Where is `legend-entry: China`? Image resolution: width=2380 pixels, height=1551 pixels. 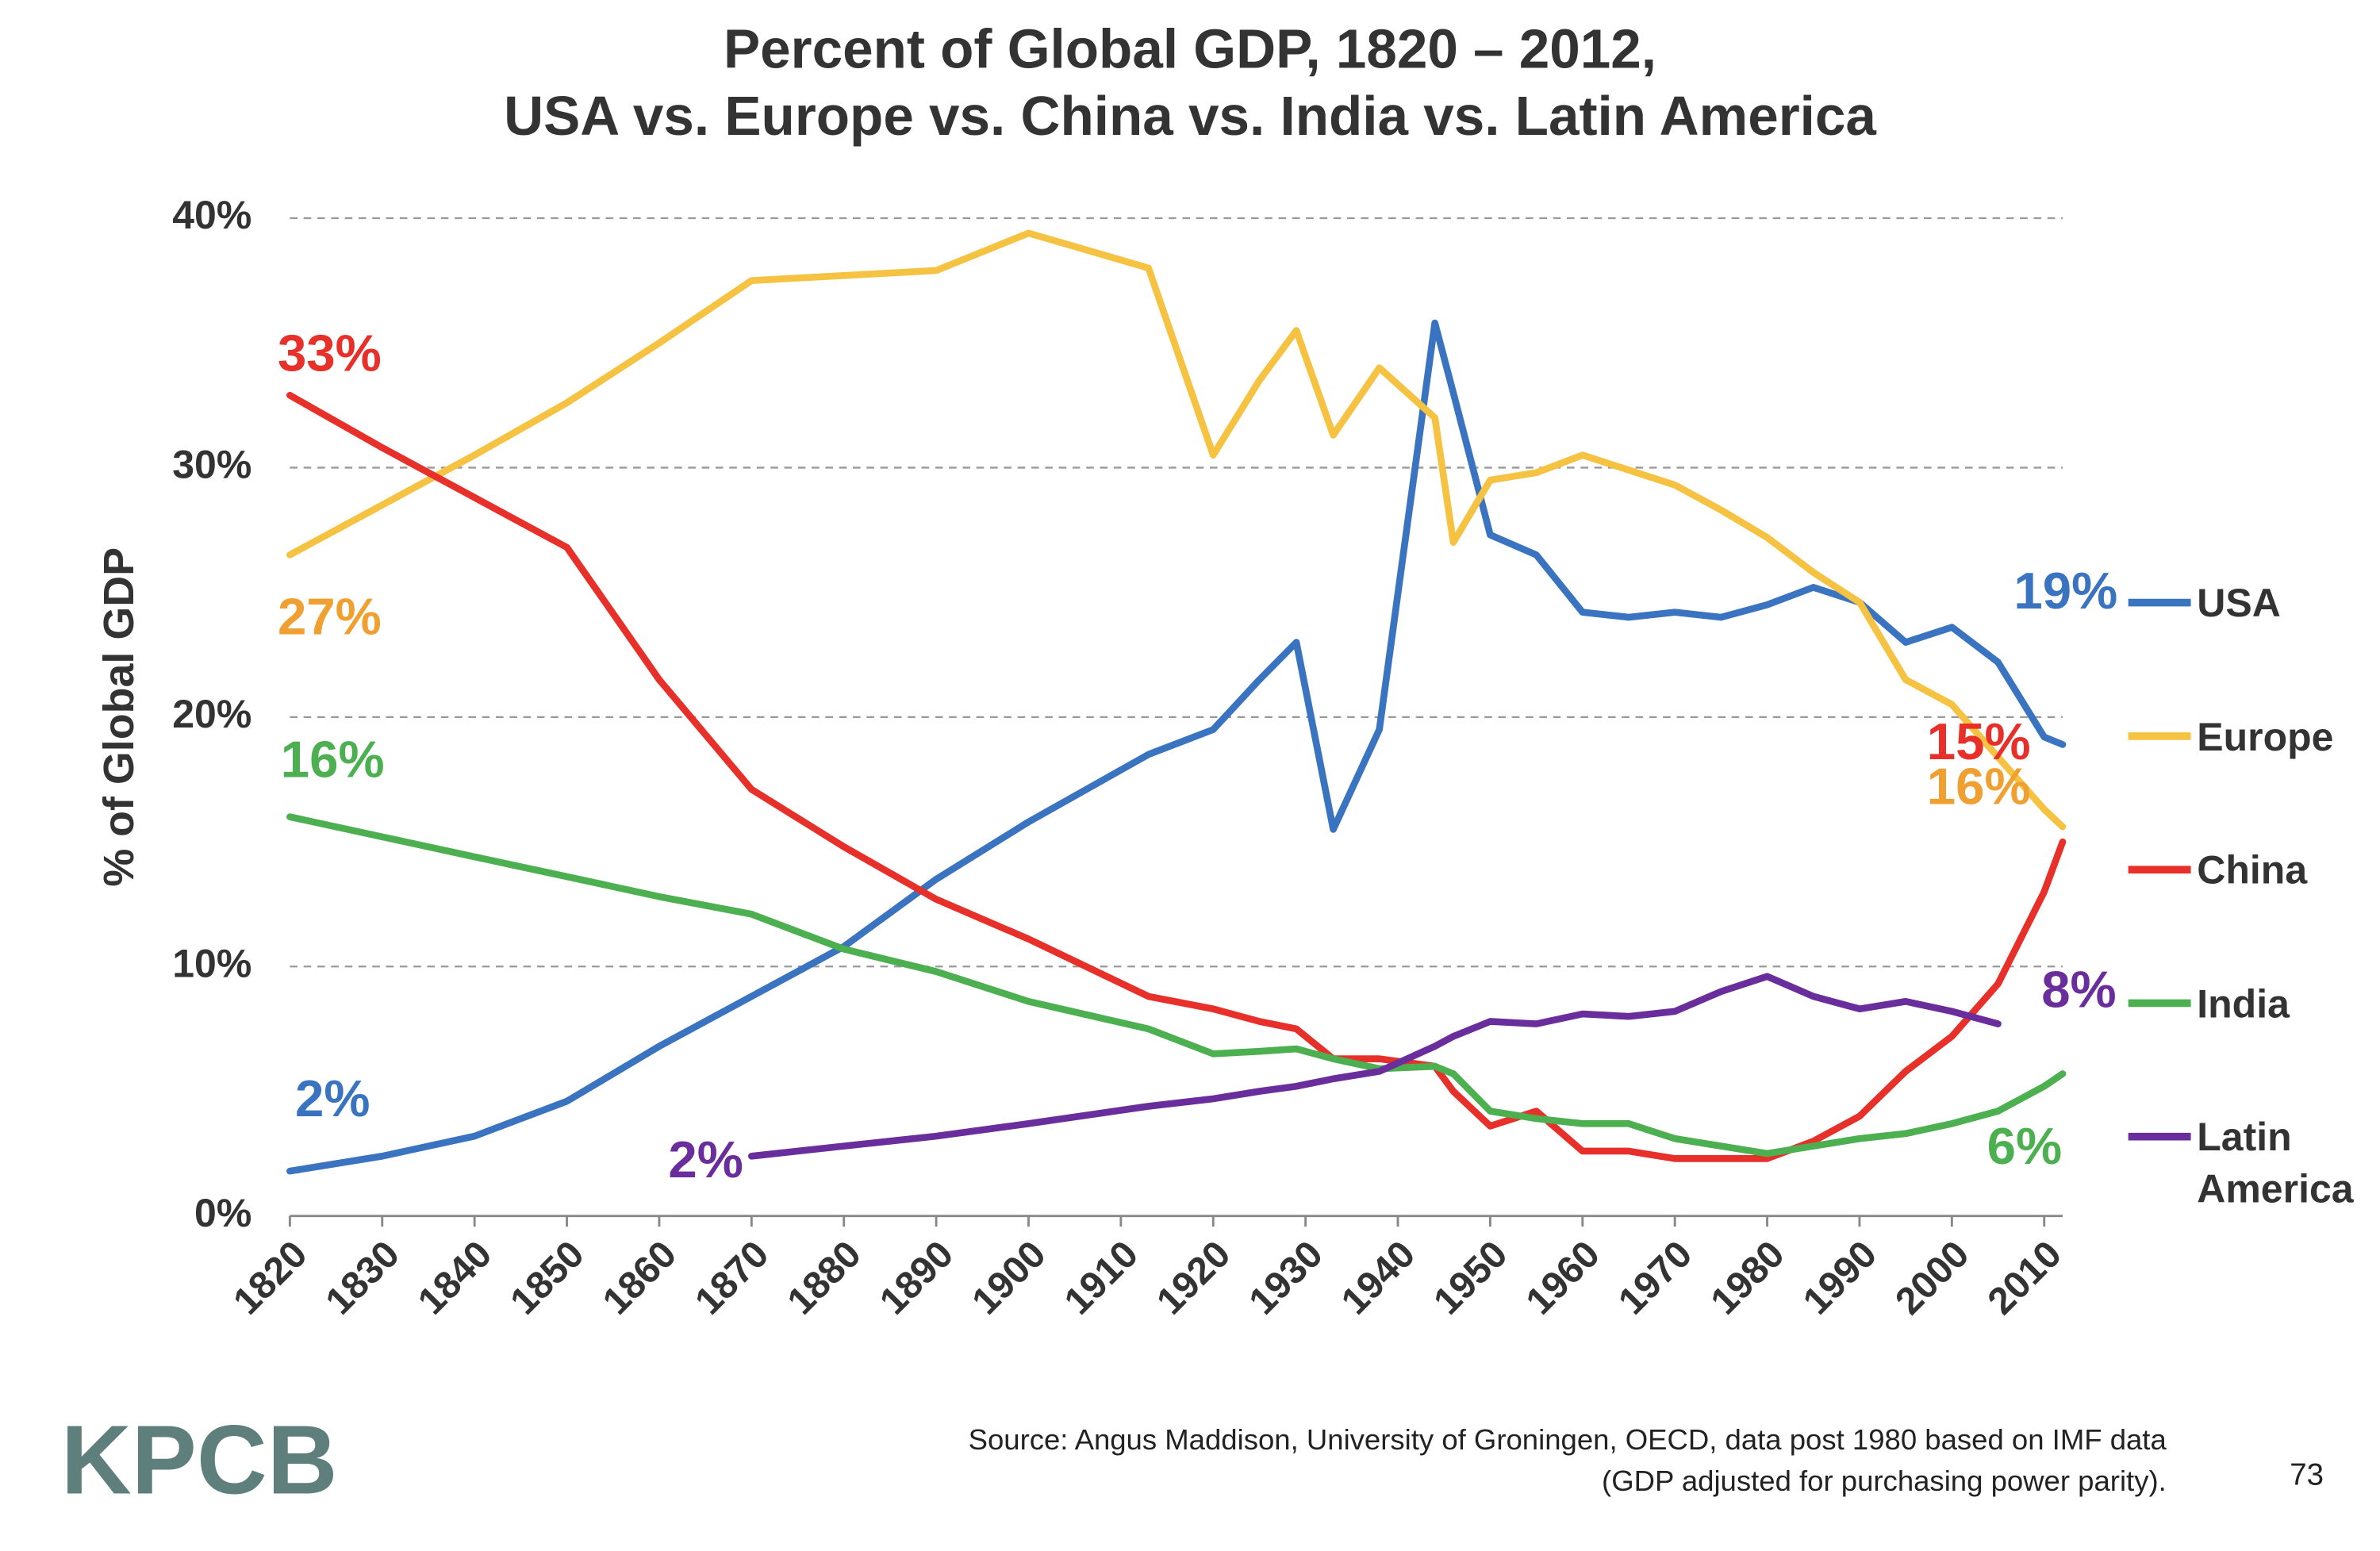 legend-entry: China is located at coordinates (2252, 870).